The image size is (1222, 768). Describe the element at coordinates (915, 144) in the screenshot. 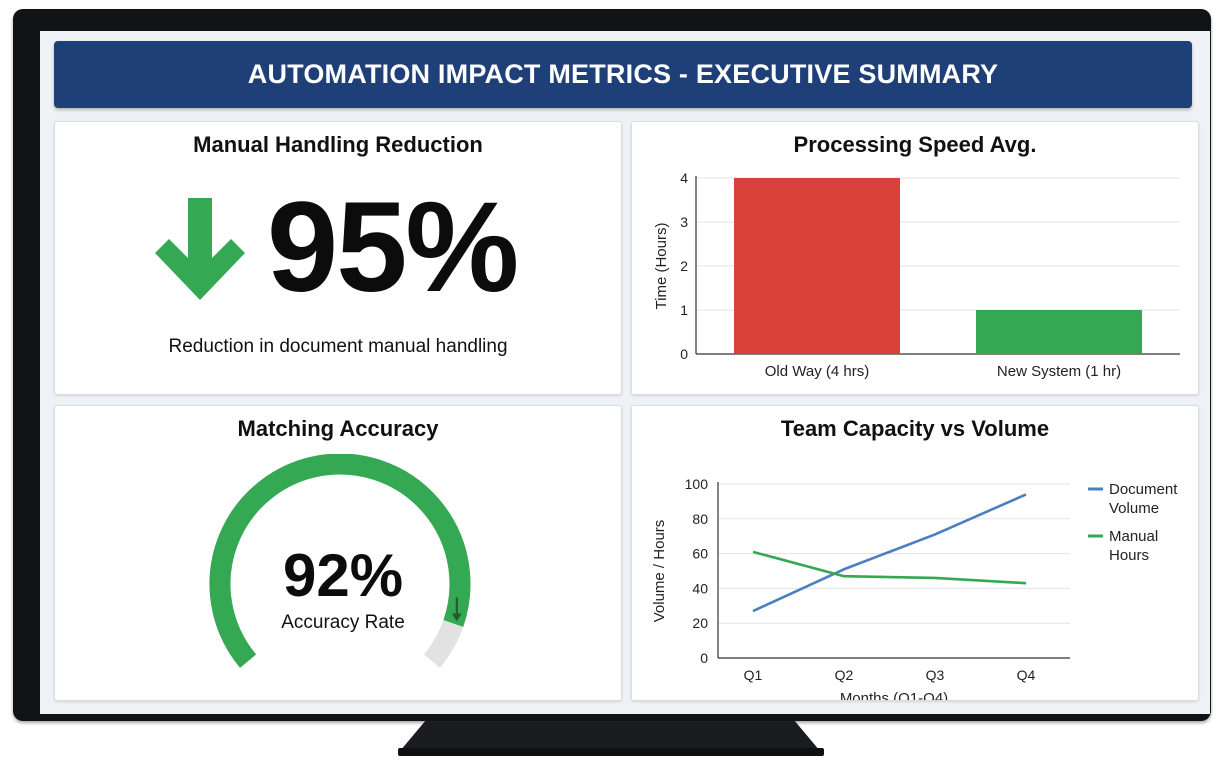

I see `speed-chart-title: Processing Speed Avg.` at that location.